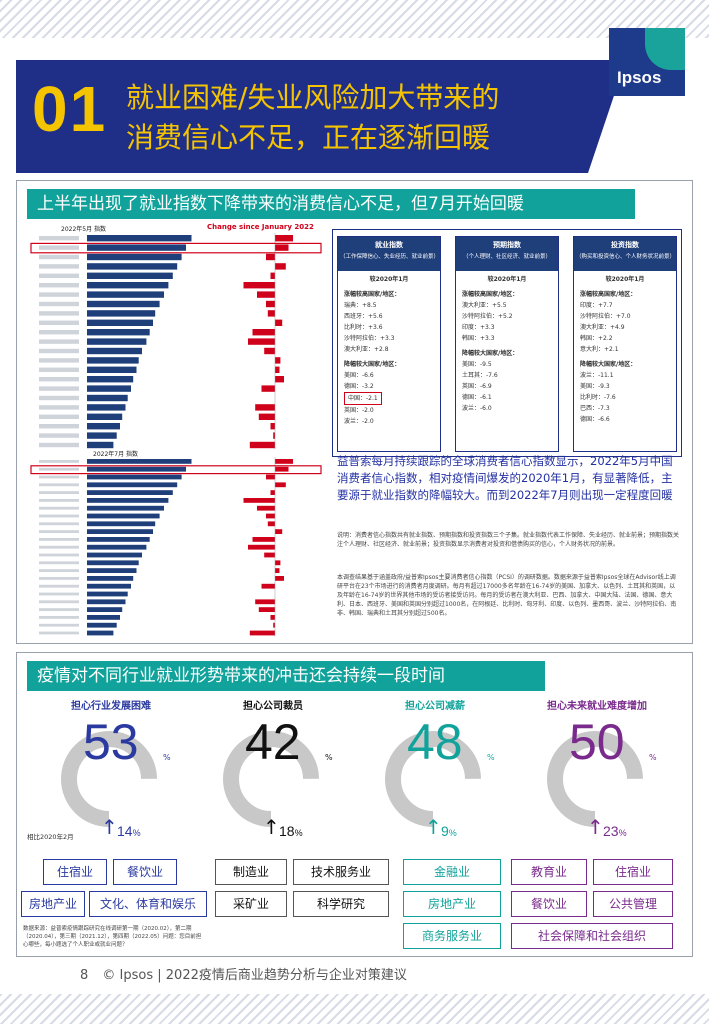 This screenshot has height=1024, width=709. Describe the element at coordinates (273, 742) in the screenshot. I see `metric-value: 42` at that location.